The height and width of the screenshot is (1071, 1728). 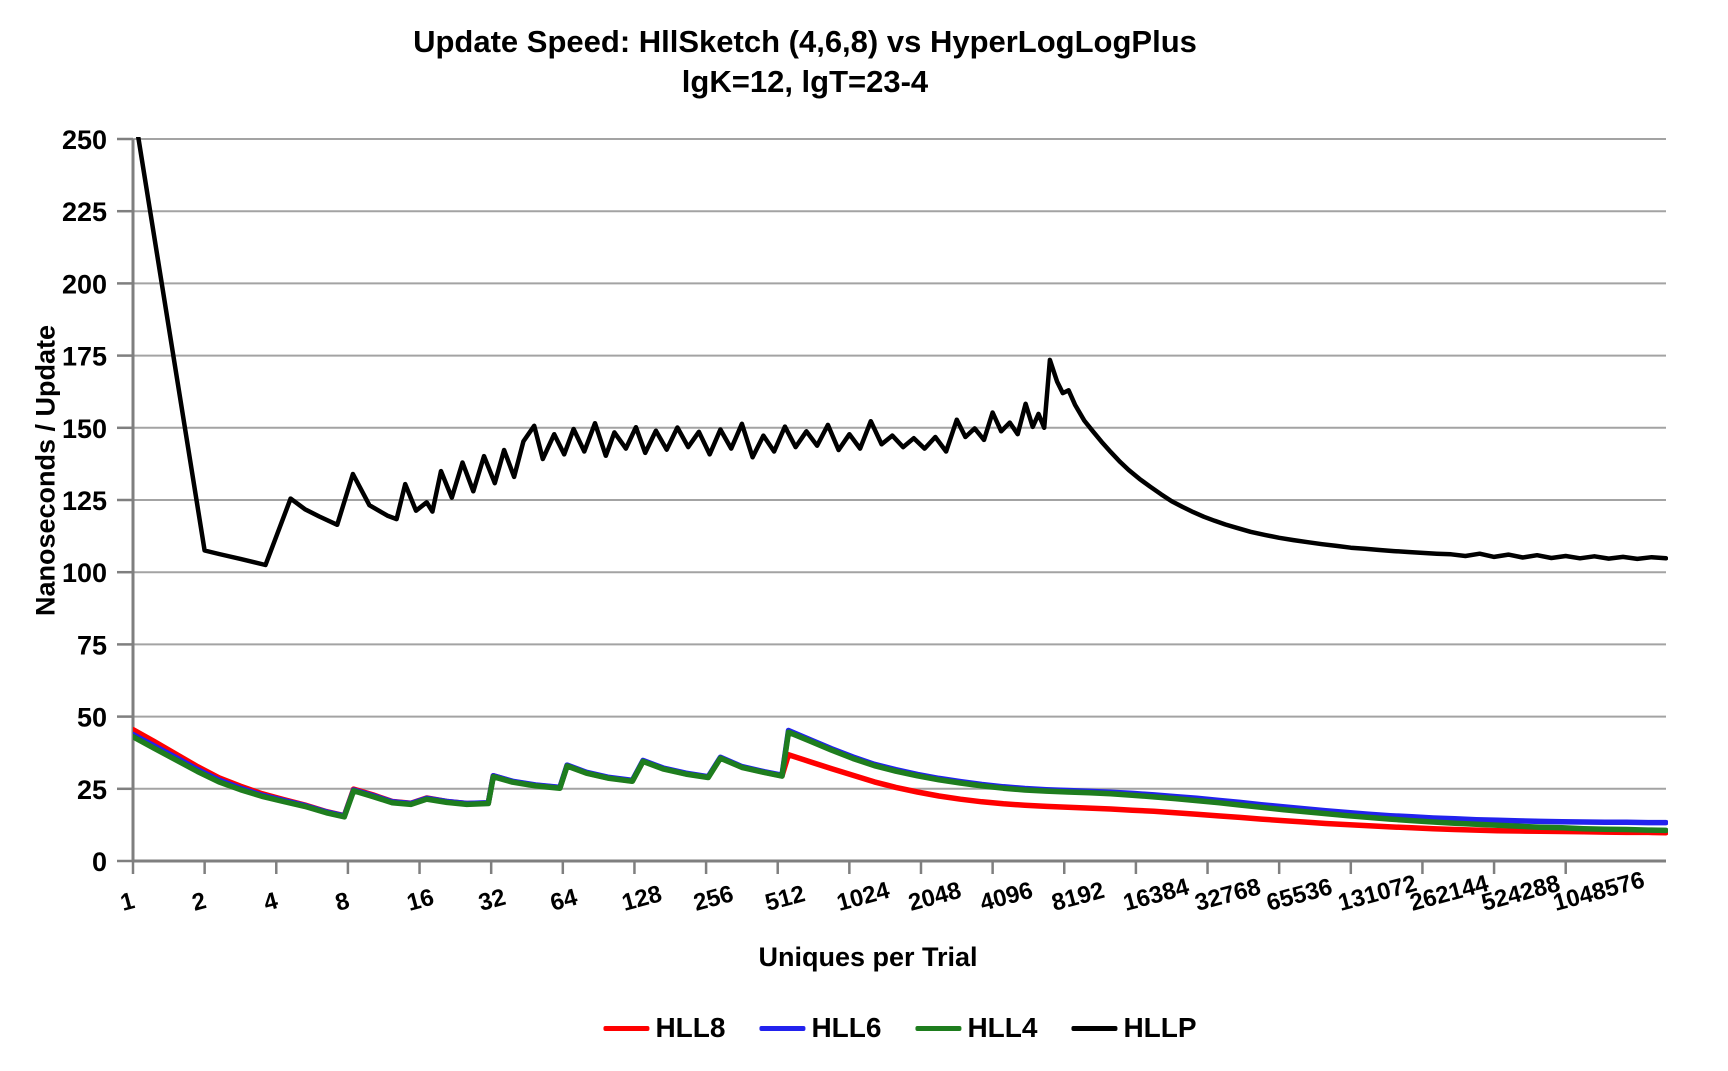 I want to click on series-hll4-line, so click(x=900, y=781).